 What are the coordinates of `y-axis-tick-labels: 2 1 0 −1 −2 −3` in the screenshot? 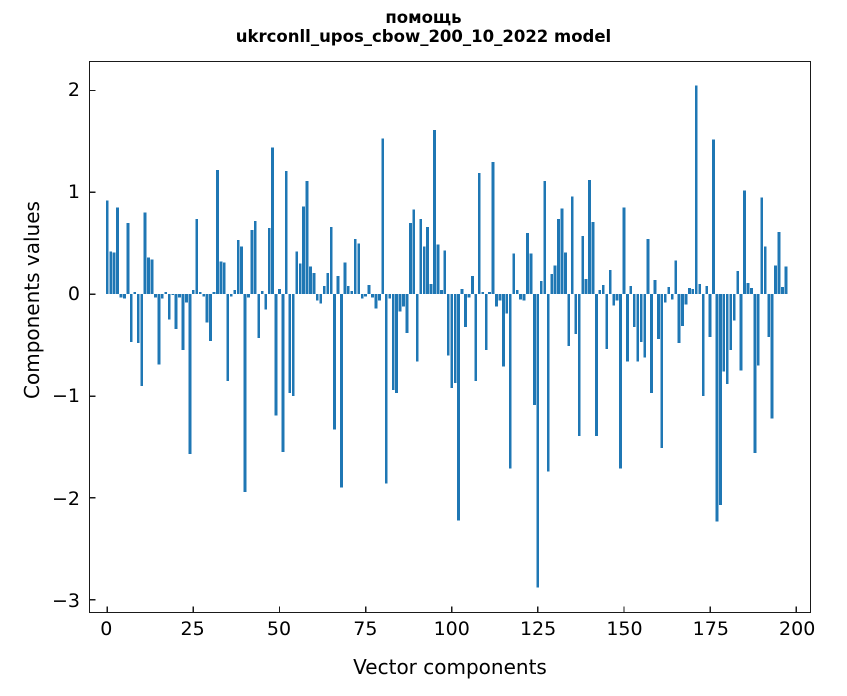 It's located at (59, 337).